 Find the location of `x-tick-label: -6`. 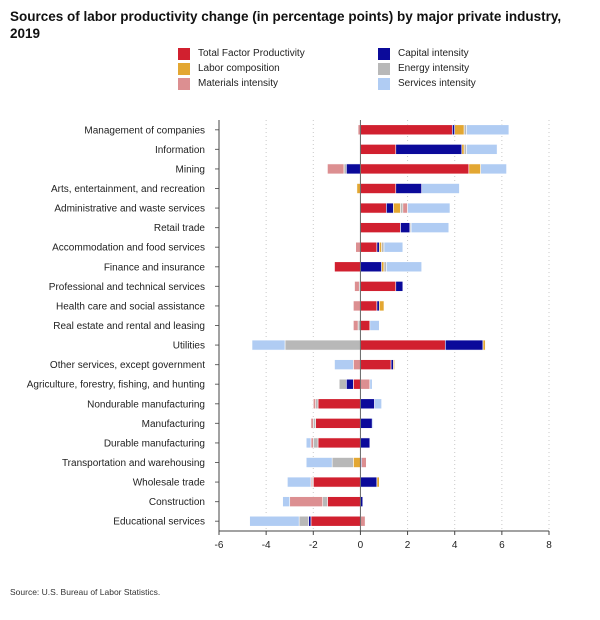

x-tick-label: -6 is located at coordinates (219, 545).